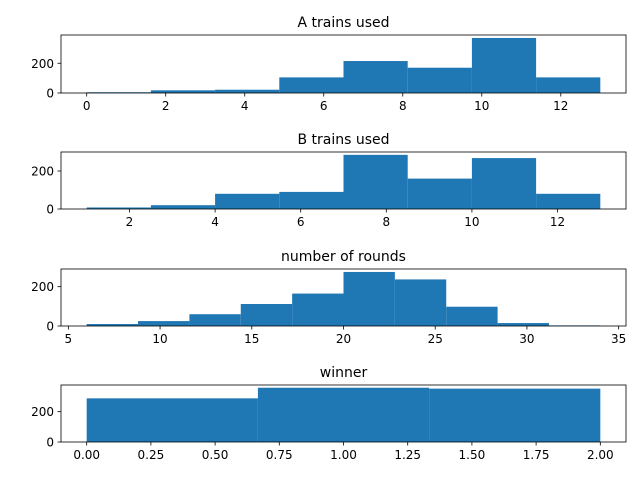 The width and height of the screenshot is (640, 480). What do you see at coordinates (343, 23) in the screenshot?
I see `panel-title-a-trains: A trains used` at bounding box center [343, 23].